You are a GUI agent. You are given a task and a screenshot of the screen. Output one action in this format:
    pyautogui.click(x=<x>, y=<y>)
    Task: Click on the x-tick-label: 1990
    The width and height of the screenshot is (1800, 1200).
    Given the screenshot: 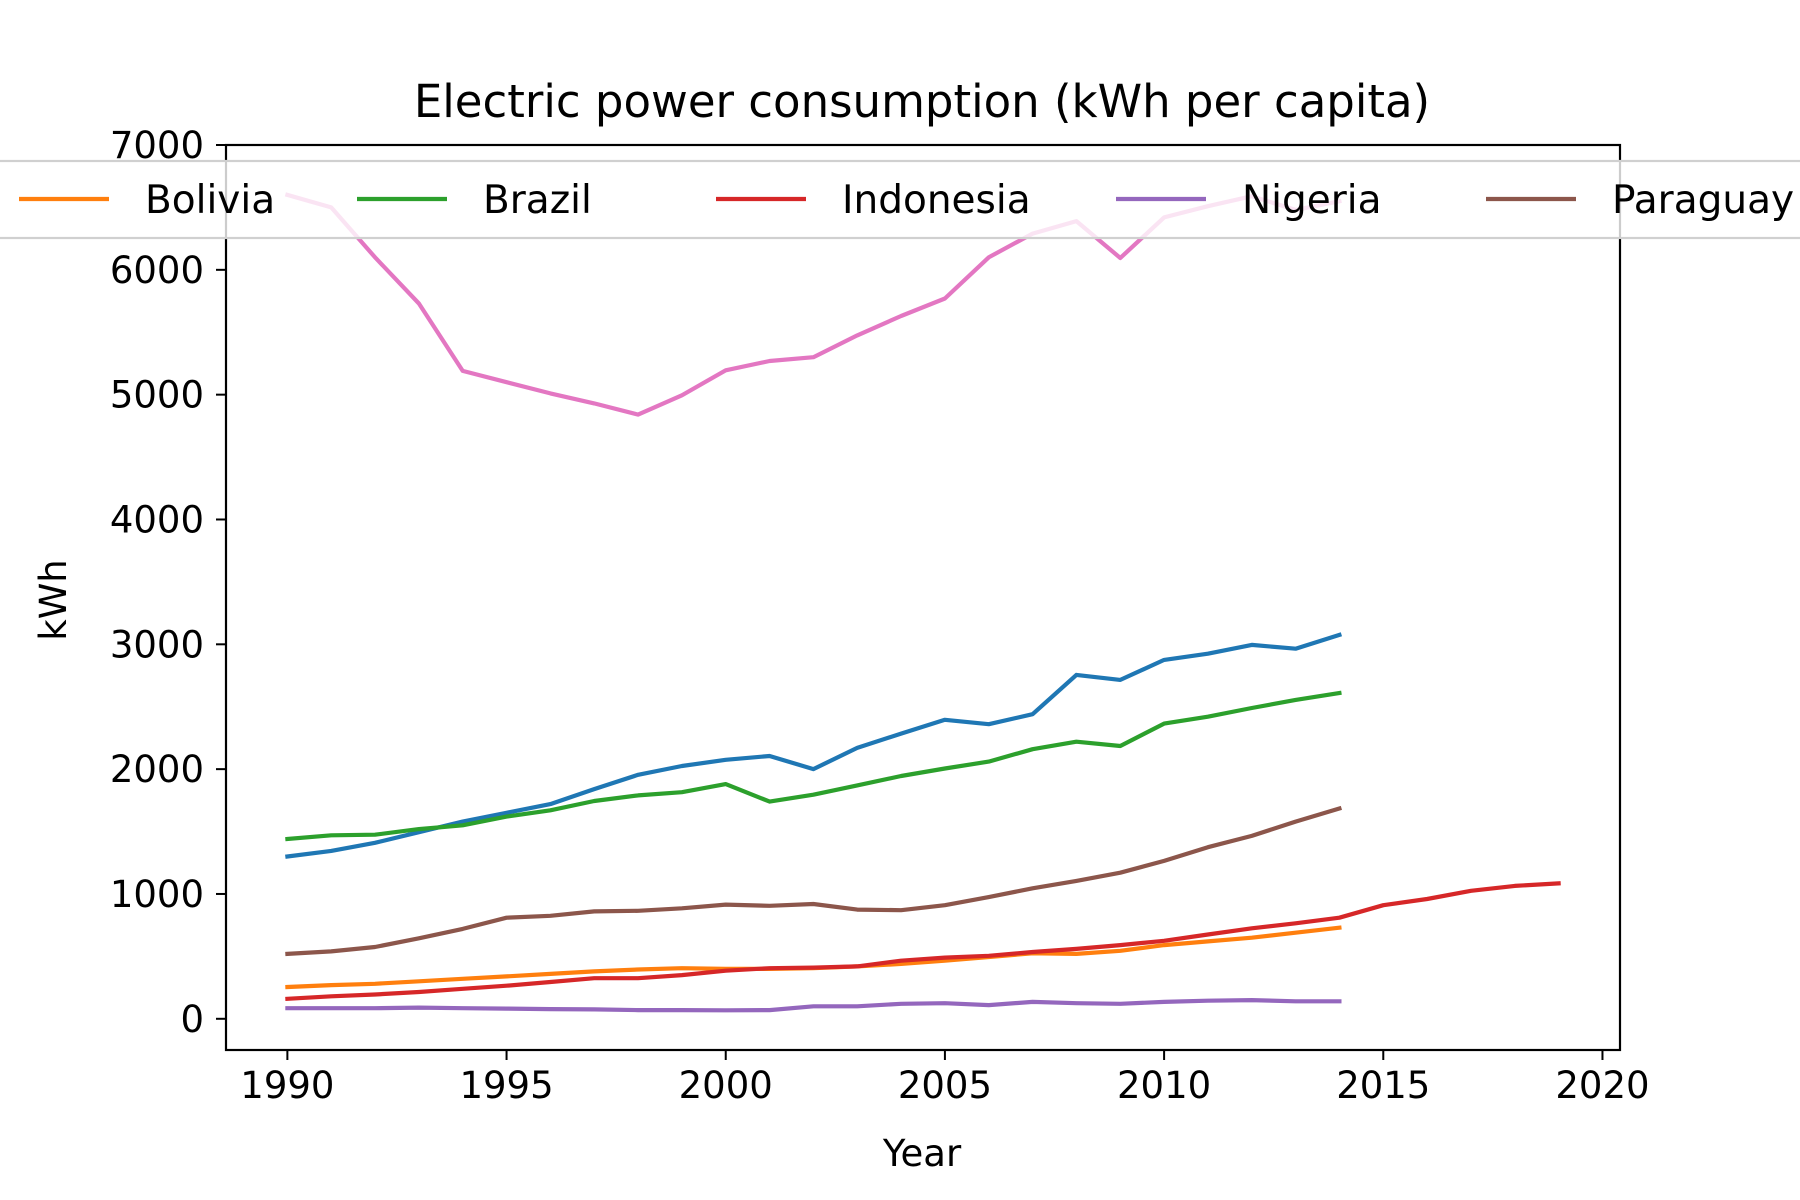 What is the action you would take?
    pyautogui.click(x=287, y=1085)
    